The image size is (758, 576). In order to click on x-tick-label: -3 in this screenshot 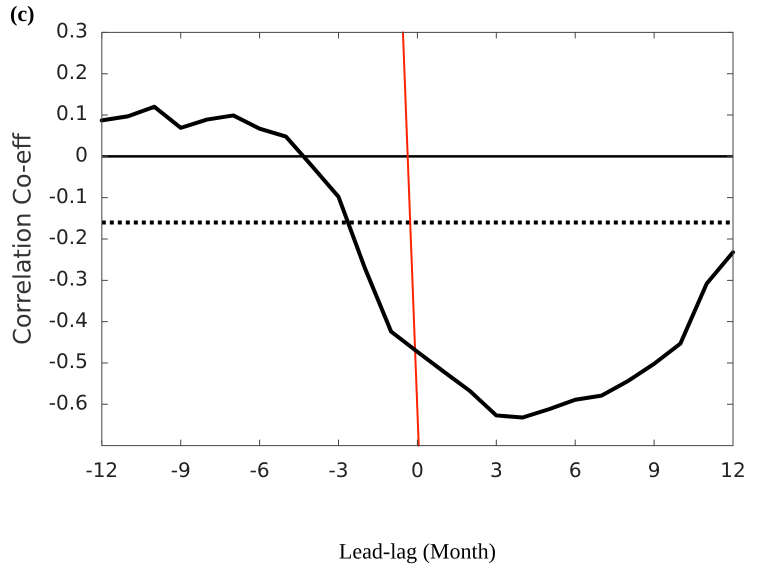, I will do `click(338, 470)`.